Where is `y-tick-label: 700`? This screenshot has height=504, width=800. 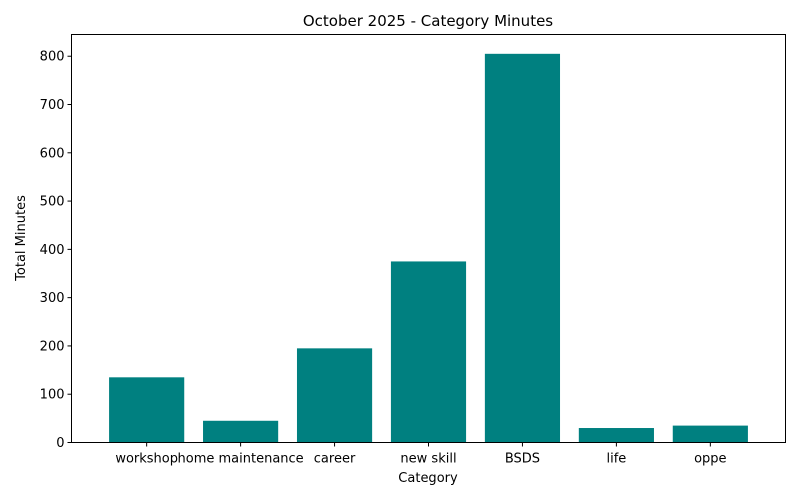
y-tick-label: 700 is located at coordinates (52, 105).